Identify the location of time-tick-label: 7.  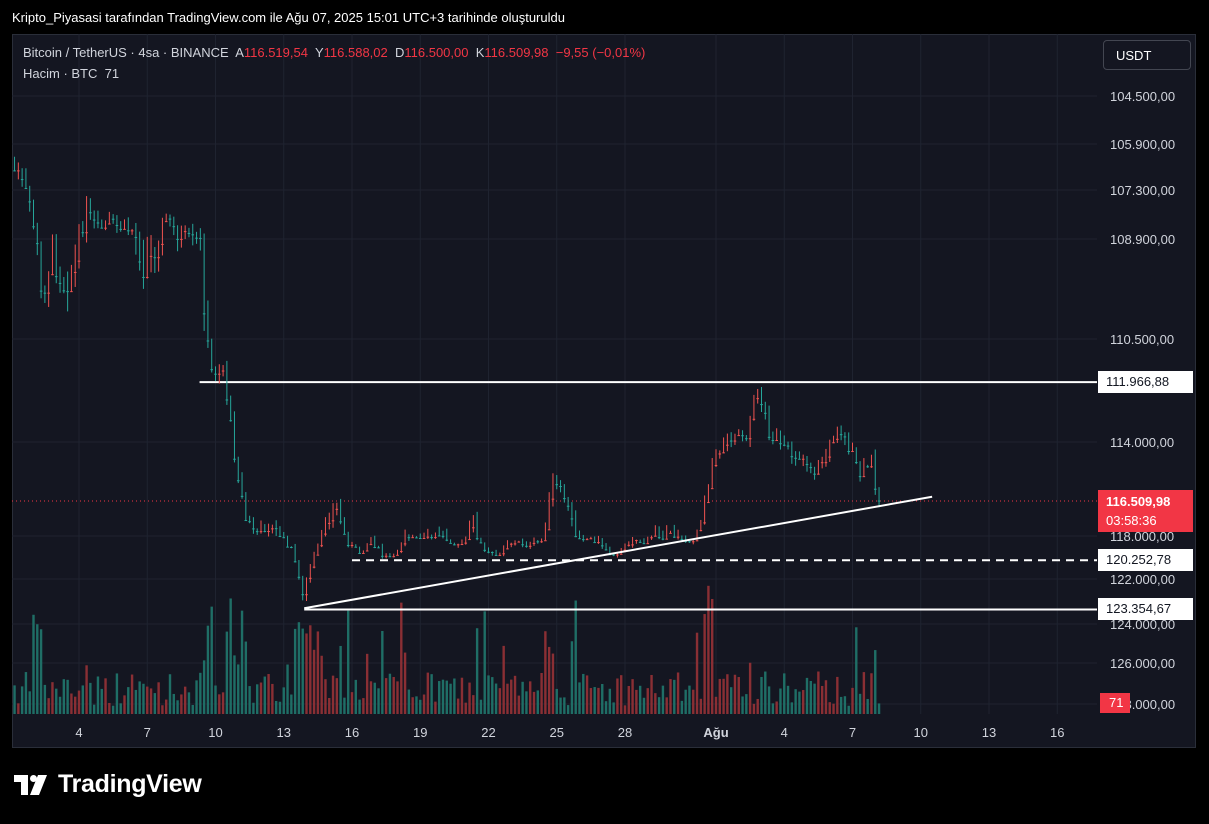
(852, 732).